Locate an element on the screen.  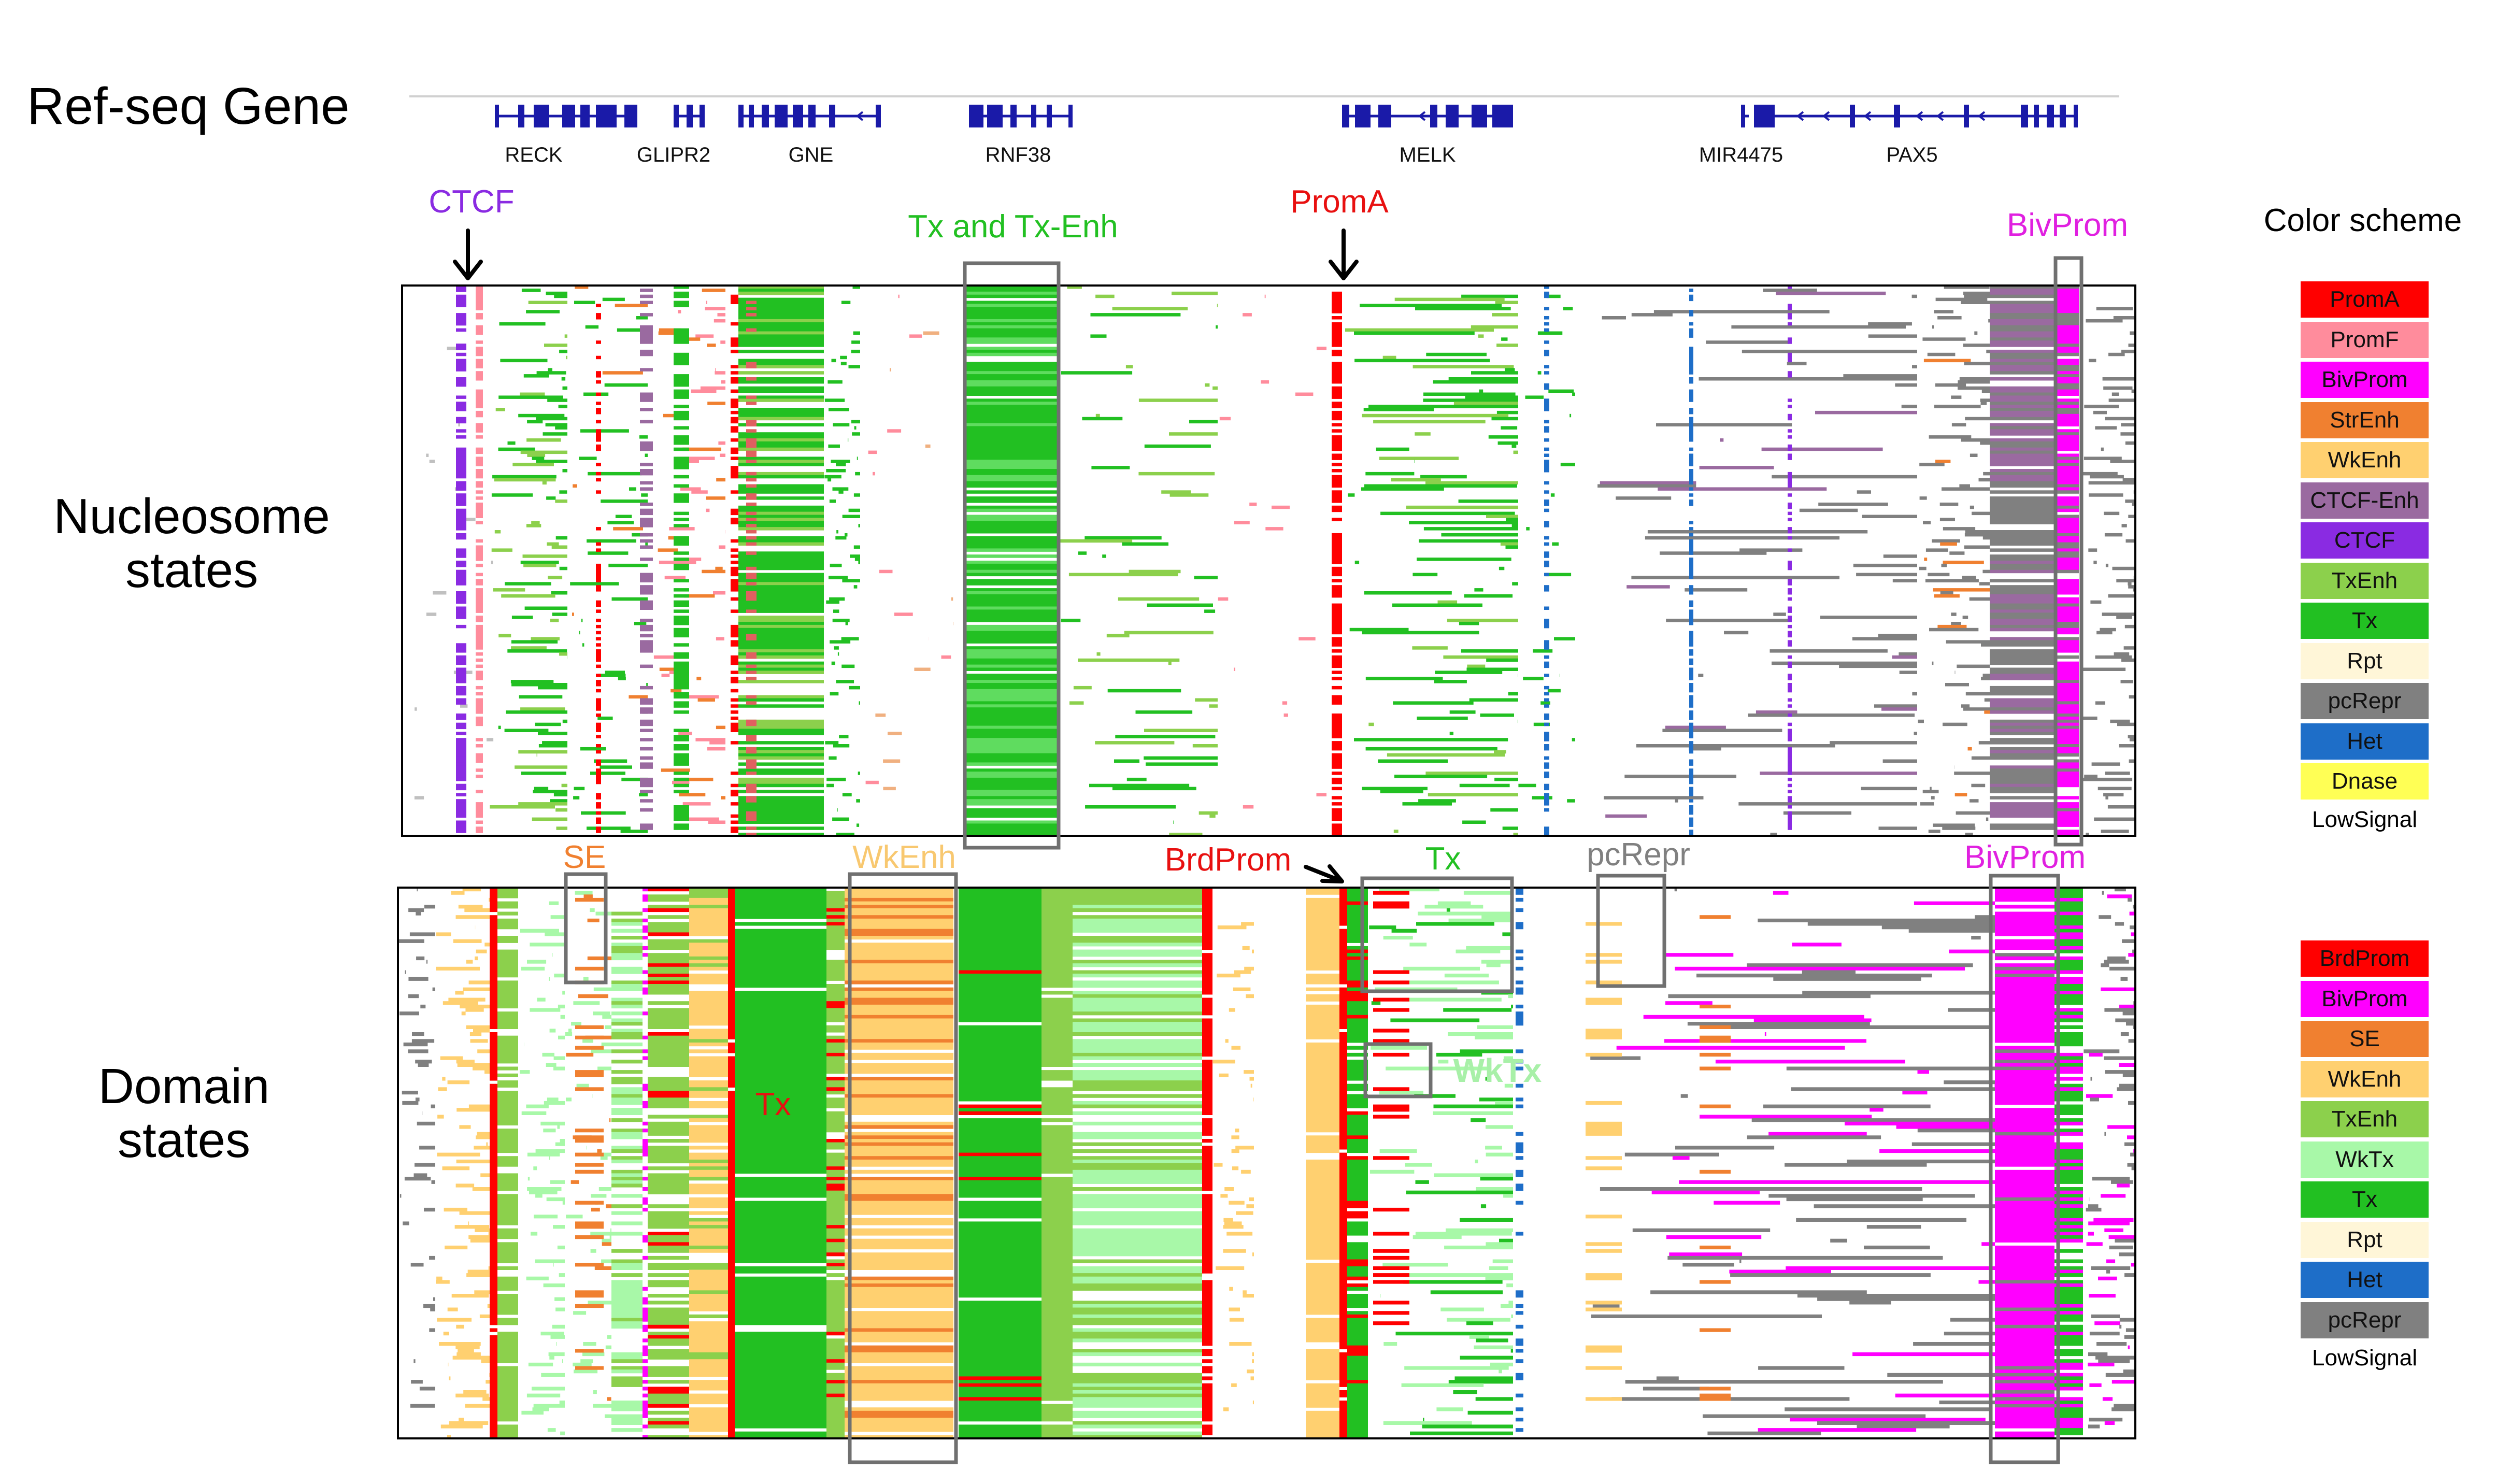
gene-strand-chevron is located at coordinates (859, 116).